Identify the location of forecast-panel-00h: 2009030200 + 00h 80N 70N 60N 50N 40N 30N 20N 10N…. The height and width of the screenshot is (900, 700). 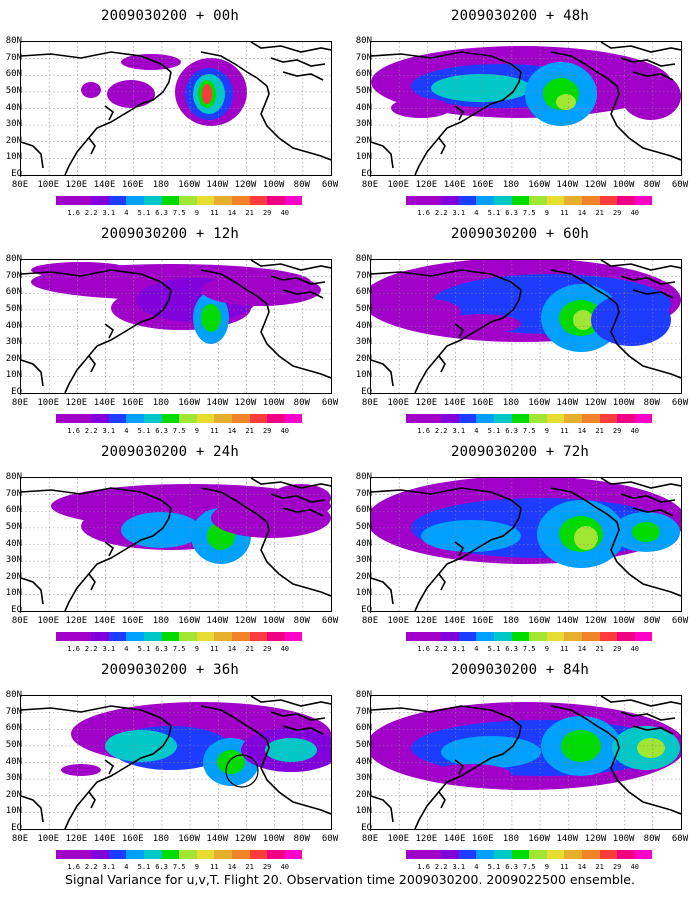
(170, 109).